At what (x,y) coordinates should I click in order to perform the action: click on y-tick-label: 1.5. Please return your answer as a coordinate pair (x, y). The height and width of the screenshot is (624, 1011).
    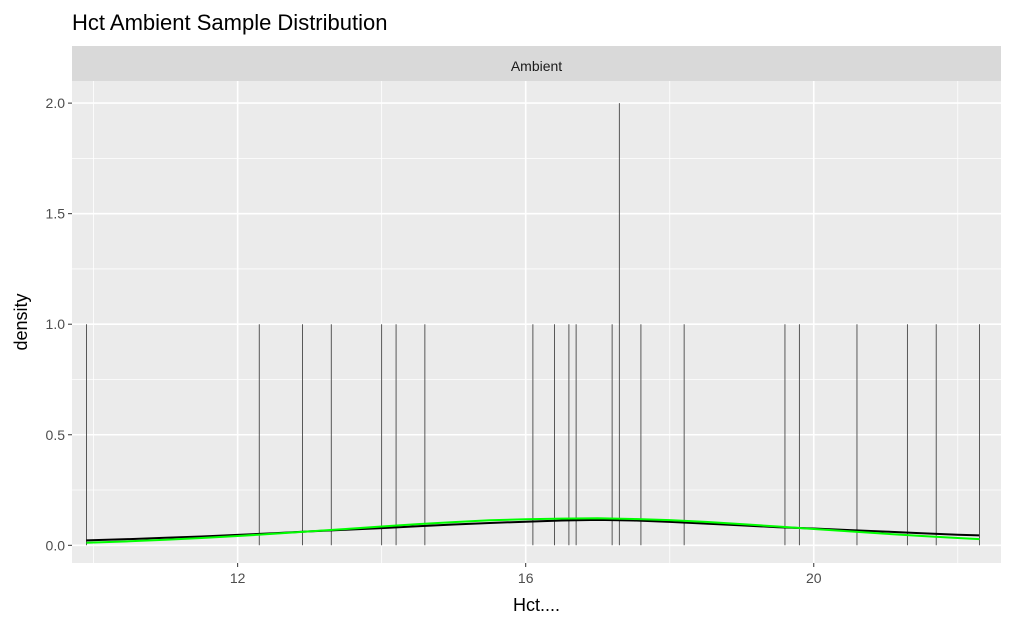
    Looking at the image, I should click on (56, 214).